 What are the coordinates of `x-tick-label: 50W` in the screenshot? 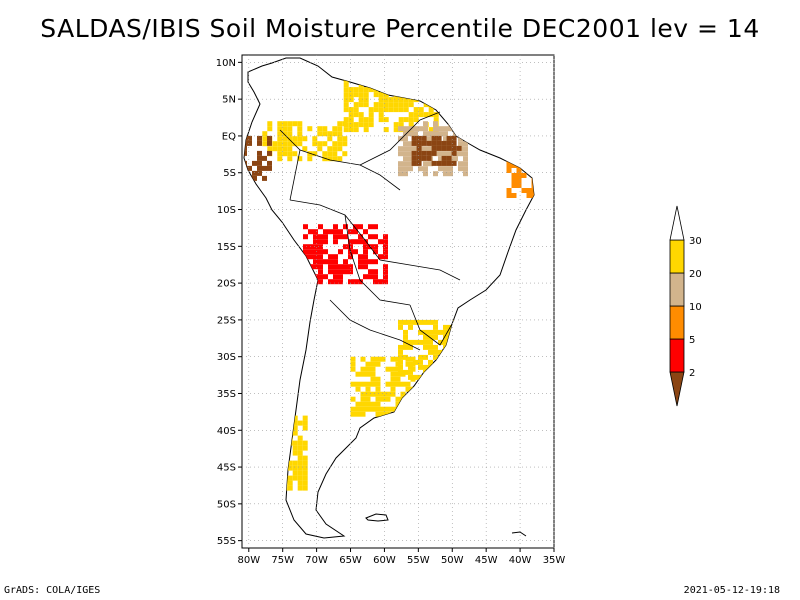 It's located at (452, 560).